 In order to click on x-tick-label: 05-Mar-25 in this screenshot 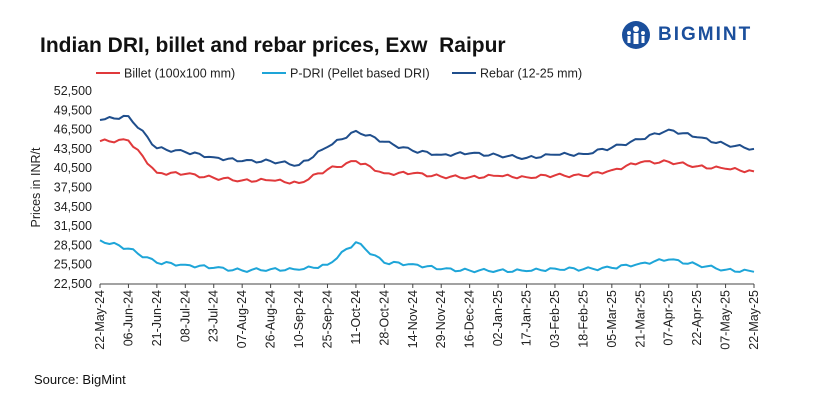, I will do `click(612, 319)`.